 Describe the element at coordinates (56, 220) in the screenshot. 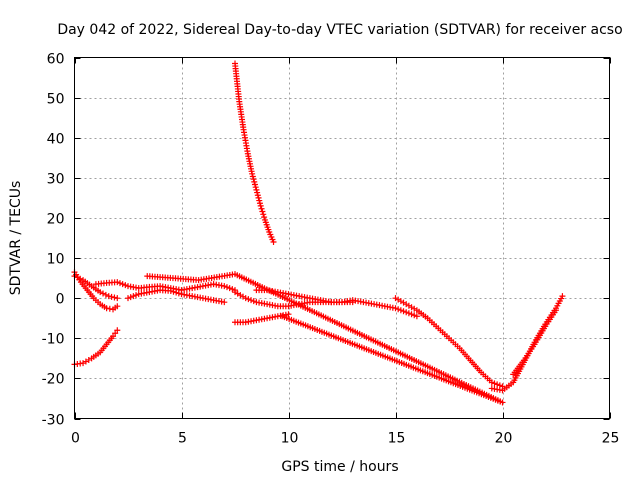

I see `y-tick-label: 20` at that location.